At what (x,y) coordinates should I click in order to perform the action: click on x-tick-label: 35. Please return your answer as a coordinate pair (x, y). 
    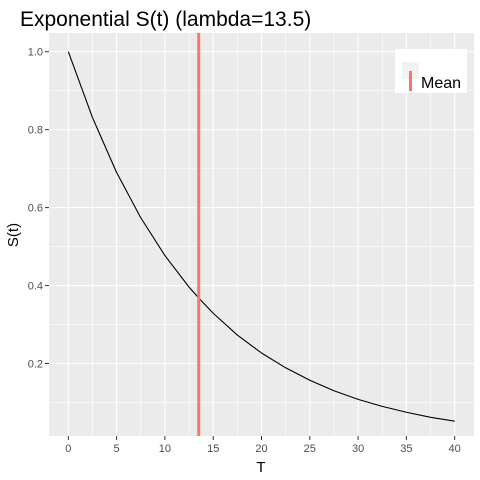
    Looking at the image, I should click on (406, 449).